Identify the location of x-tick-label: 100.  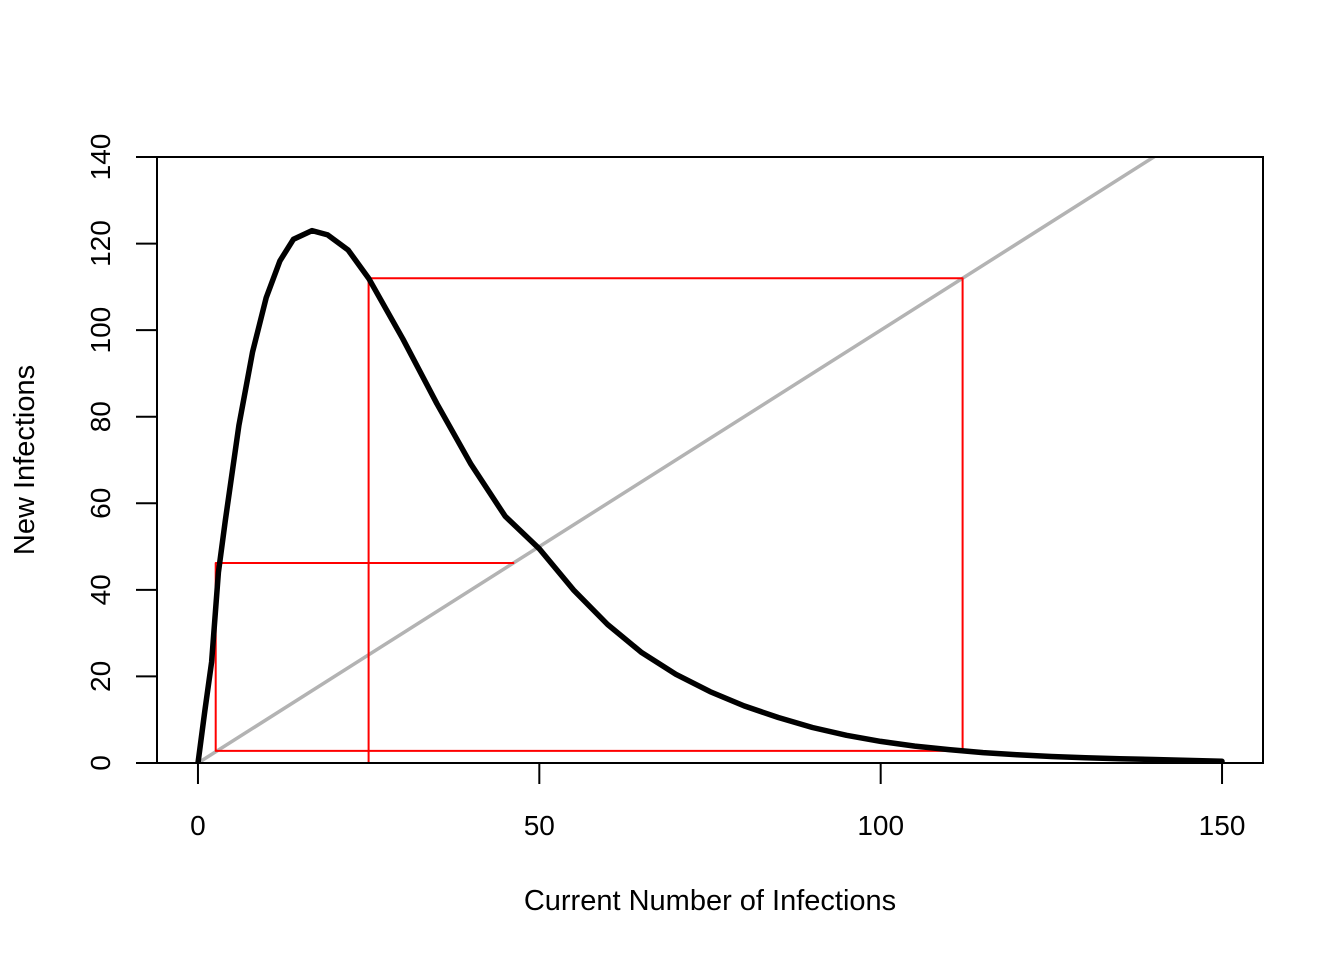
(880, 825).